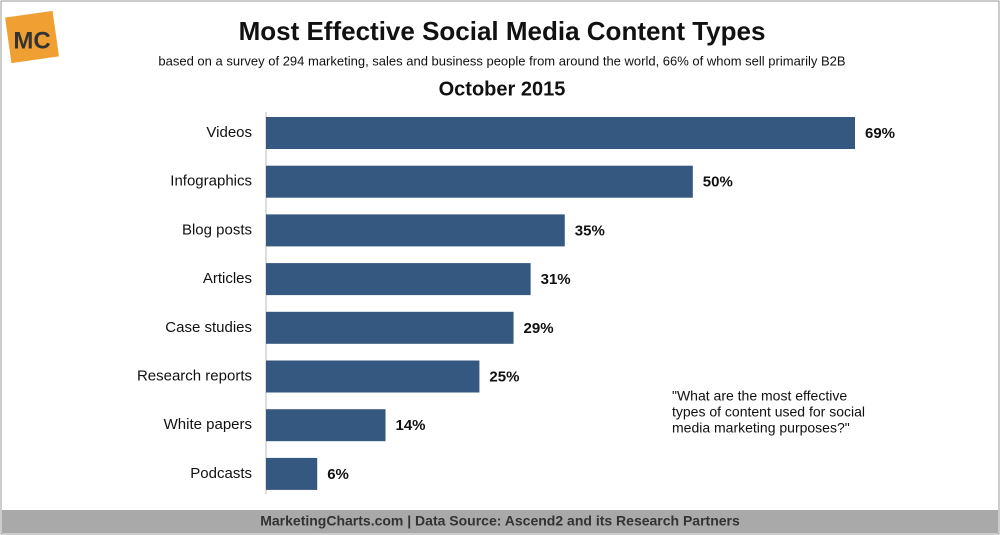 This screenshot has height=535, width=1000. Describe the element at coordinates (221, 473) in the screenshot. I see `y-tick-label: Podcasts` at that location.